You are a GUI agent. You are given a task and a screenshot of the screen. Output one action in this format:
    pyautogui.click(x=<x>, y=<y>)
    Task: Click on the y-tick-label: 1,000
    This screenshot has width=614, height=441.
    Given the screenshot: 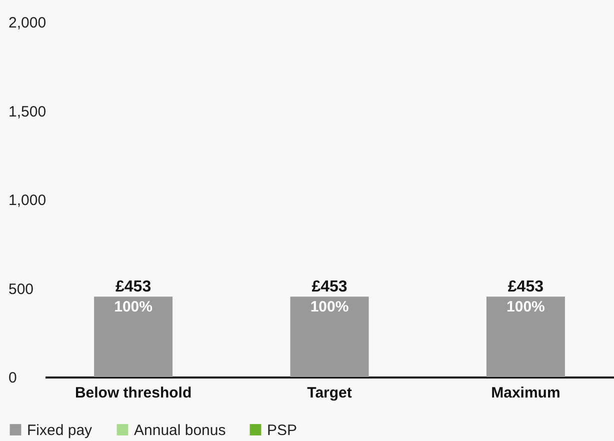 What is the action you would take?
    pyautogui.click(x=27, y=200)
    